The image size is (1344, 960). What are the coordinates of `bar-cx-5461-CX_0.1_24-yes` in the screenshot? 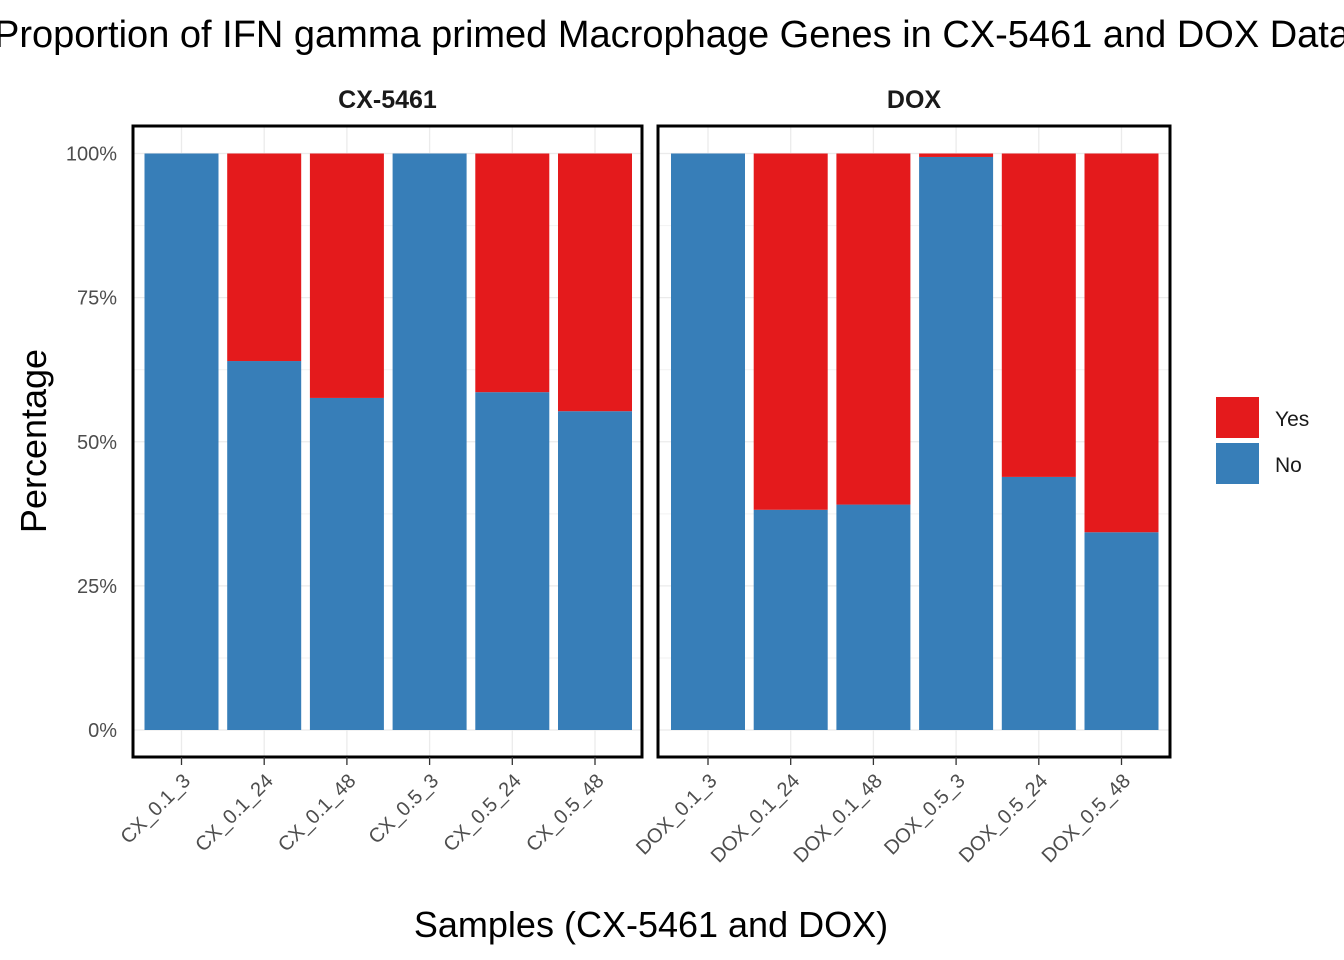 It's located at (264, 257).